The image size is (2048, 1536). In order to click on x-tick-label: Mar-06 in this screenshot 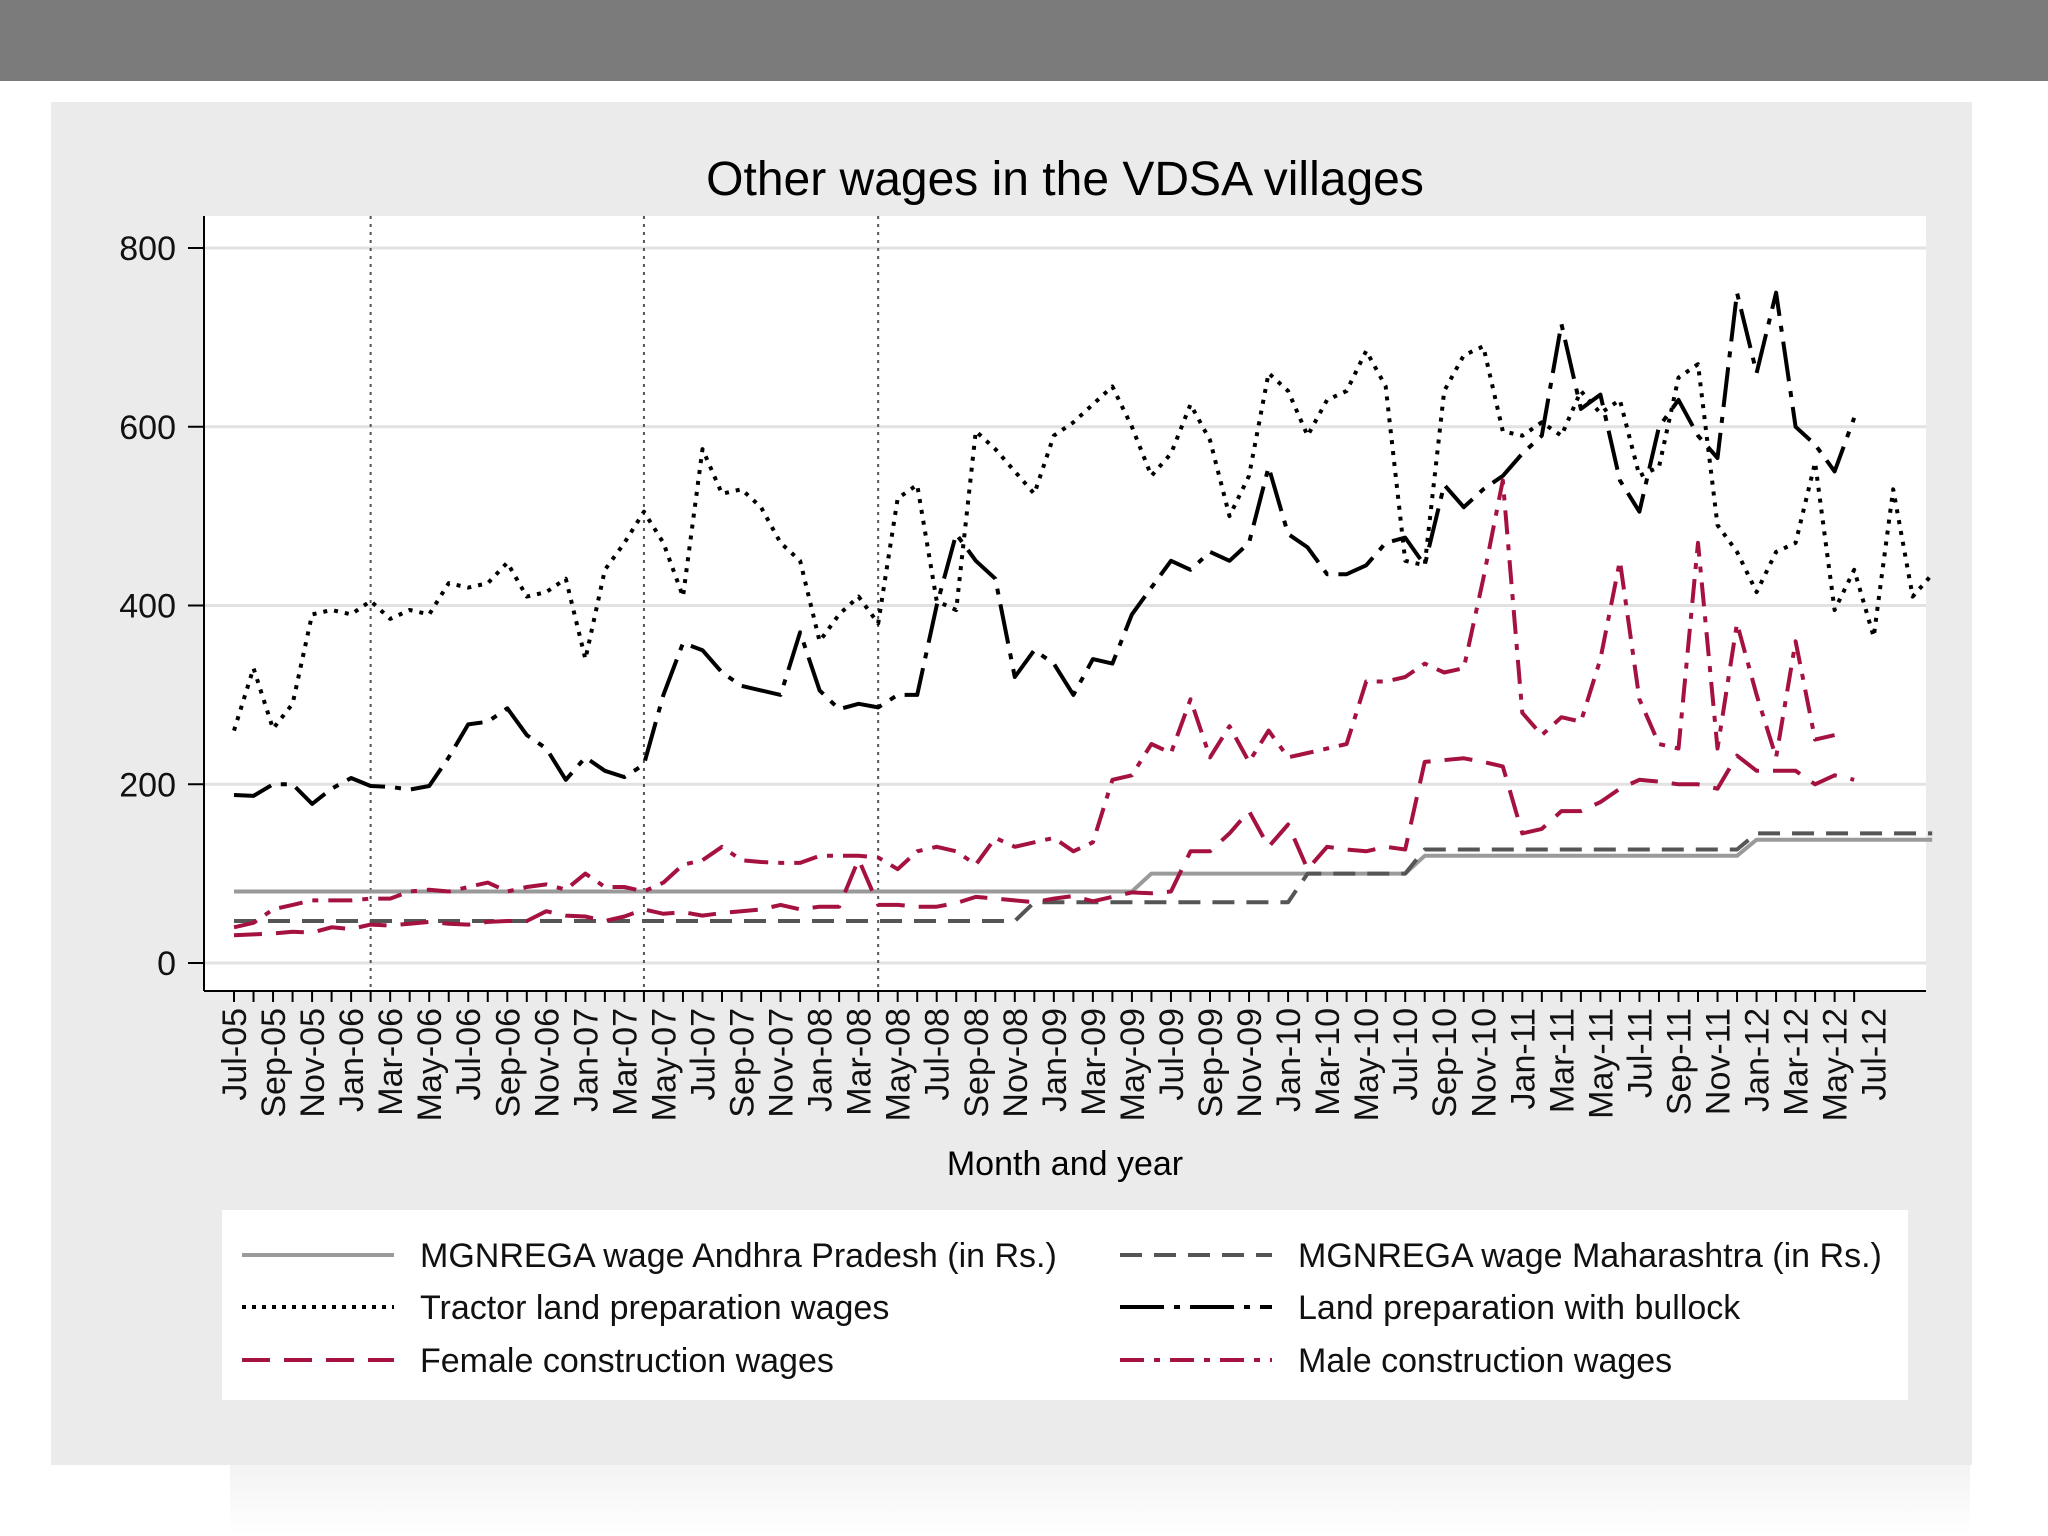, I will do `click(391, 1062)`.